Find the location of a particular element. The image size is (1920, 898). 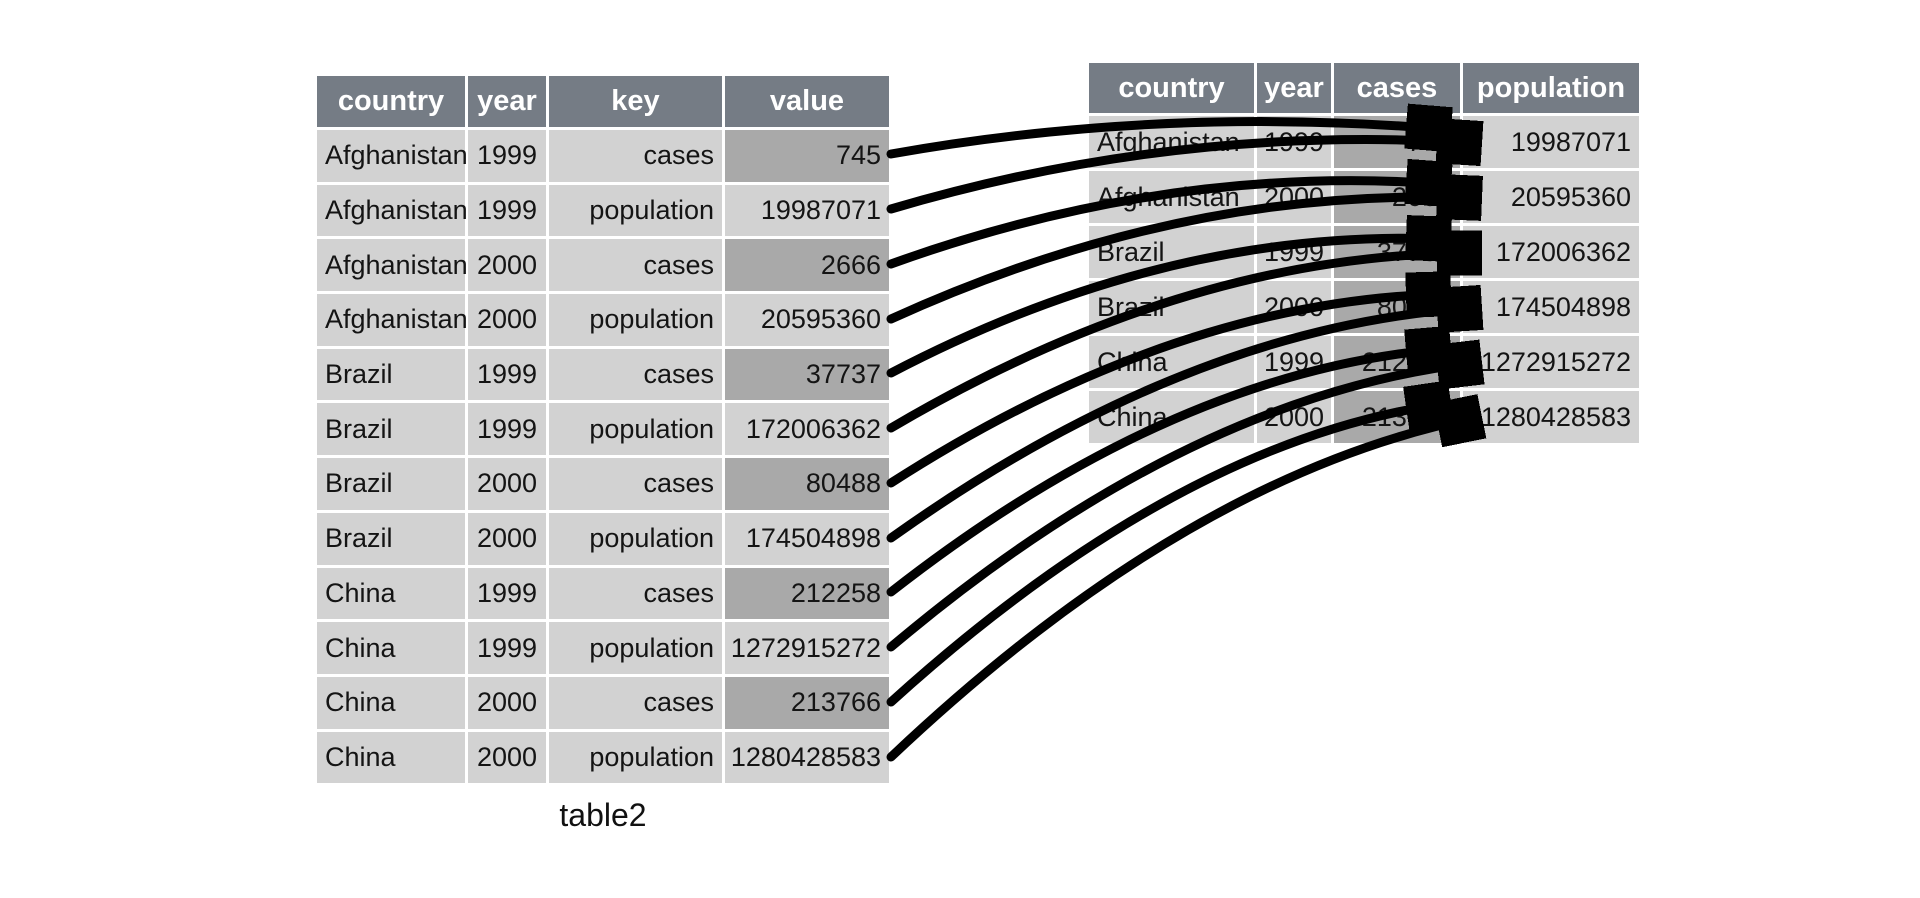

cell-population: 174504898 is located at coordinates (1551, 307).